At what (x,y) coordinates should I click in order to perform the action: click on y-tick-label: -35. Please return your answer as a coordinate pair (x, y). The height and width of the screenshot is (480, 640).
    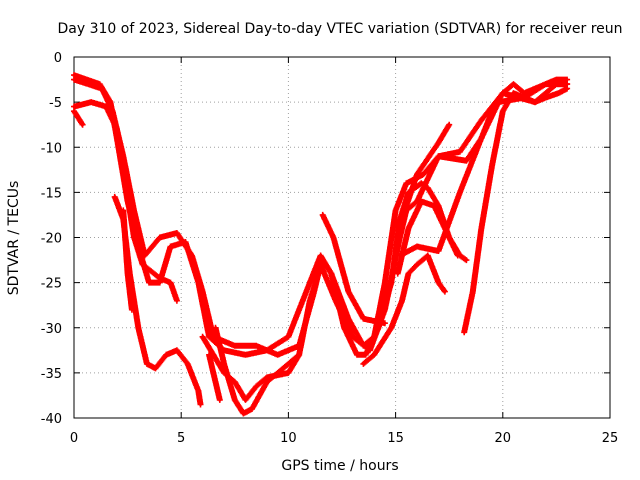
    Looking at the image, I should click on (51, 374).